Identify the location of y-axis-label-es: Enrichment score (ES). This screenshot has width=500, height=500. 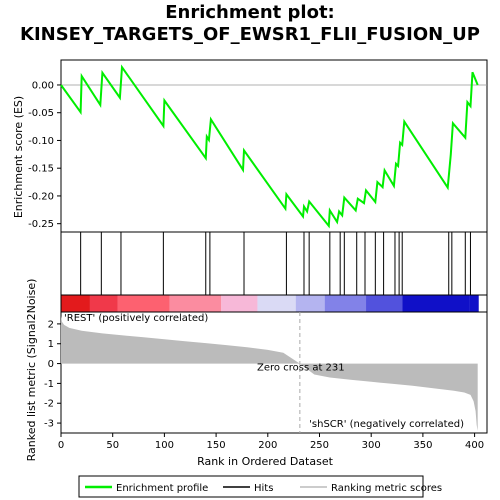
(18, 157).